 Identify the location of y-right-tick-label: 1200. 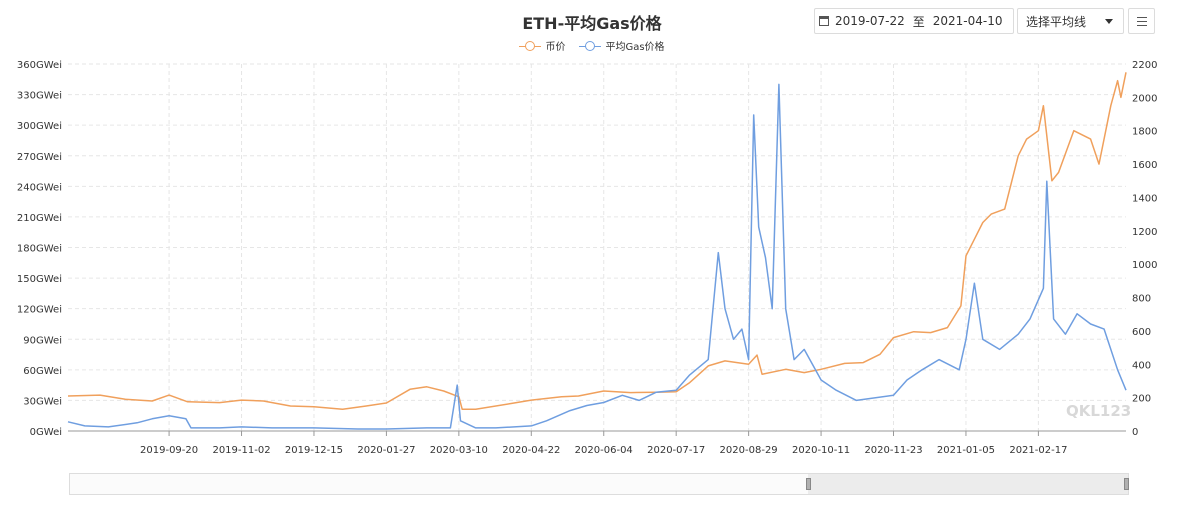
(1144, 232).